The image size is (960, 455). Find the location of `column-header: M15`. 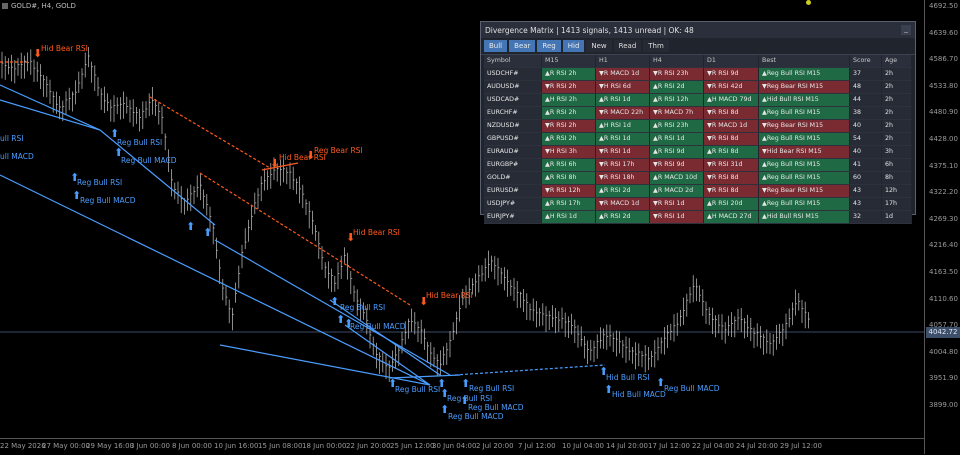

column-header: M15 is located at coordinates (569, 61).